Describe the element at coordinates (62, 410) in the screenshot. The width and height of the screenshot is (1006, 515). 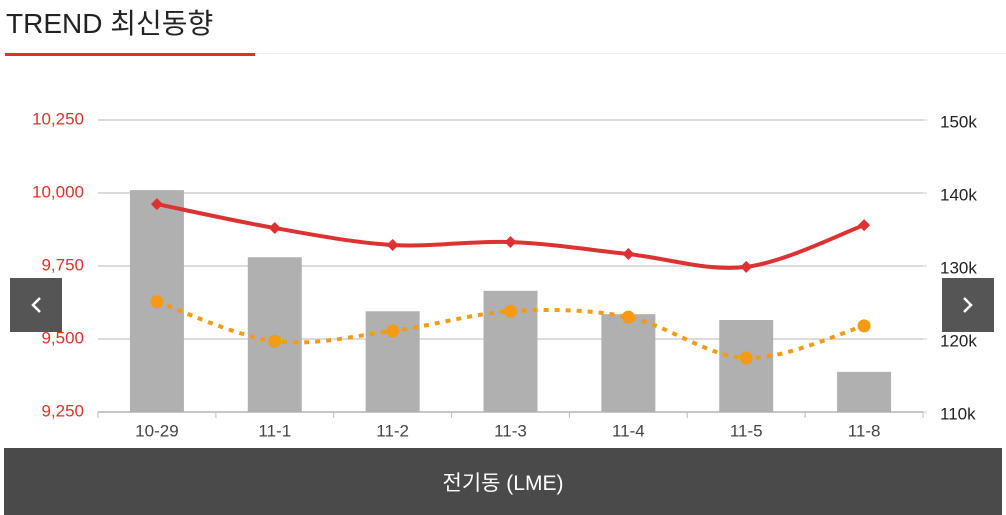
I see `y-tick-label: 9,250` at that location.